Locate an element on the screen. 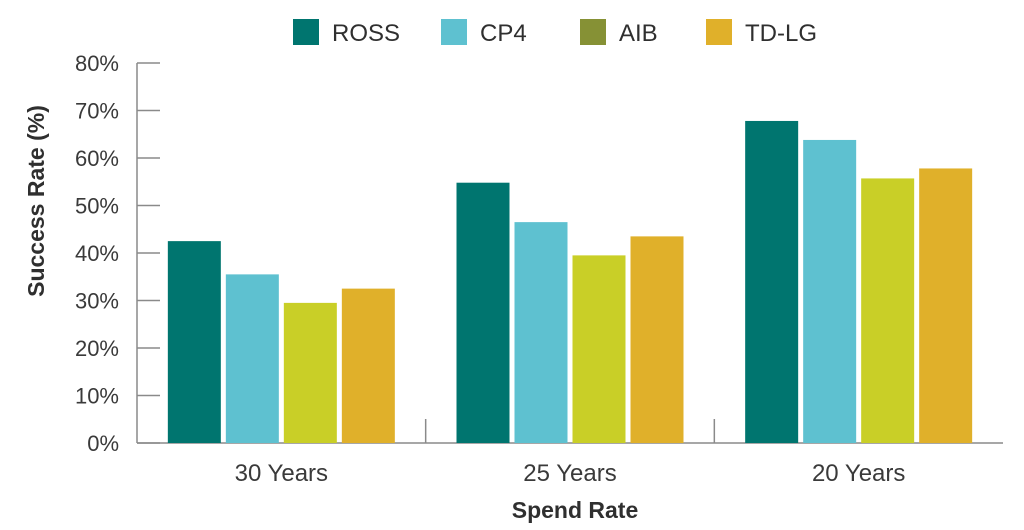 The image size is (1024, 530). y-tick-label: 0% is located at coordinates (103, 443).